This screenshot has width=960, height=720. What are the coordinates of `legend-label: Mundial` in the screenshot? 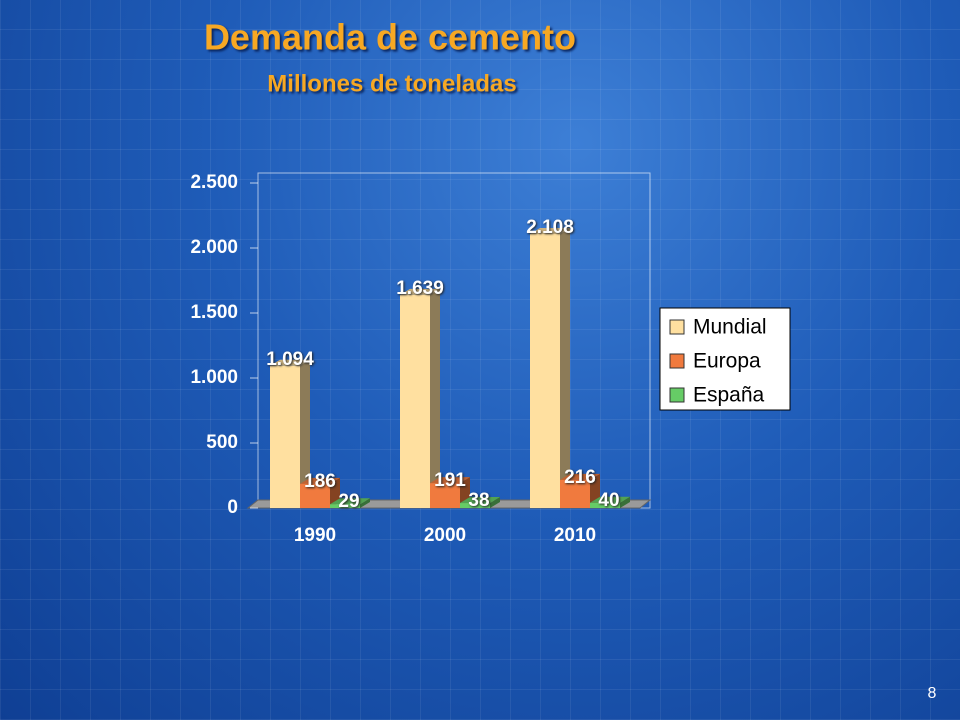 It's located at (730, 327).